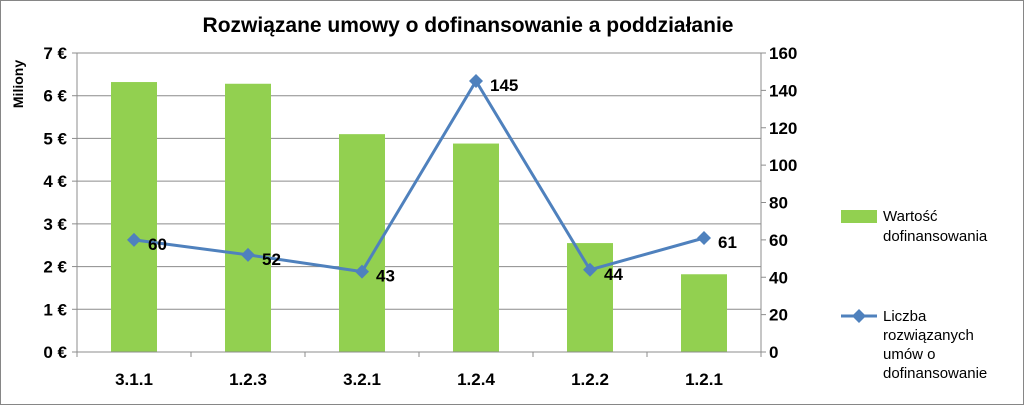 The height and width of the screenshot is (405, 1024). Describe the element at coordinates (55, 181) in the screenshot. I see `y-tick-label: 4 €` at that location.